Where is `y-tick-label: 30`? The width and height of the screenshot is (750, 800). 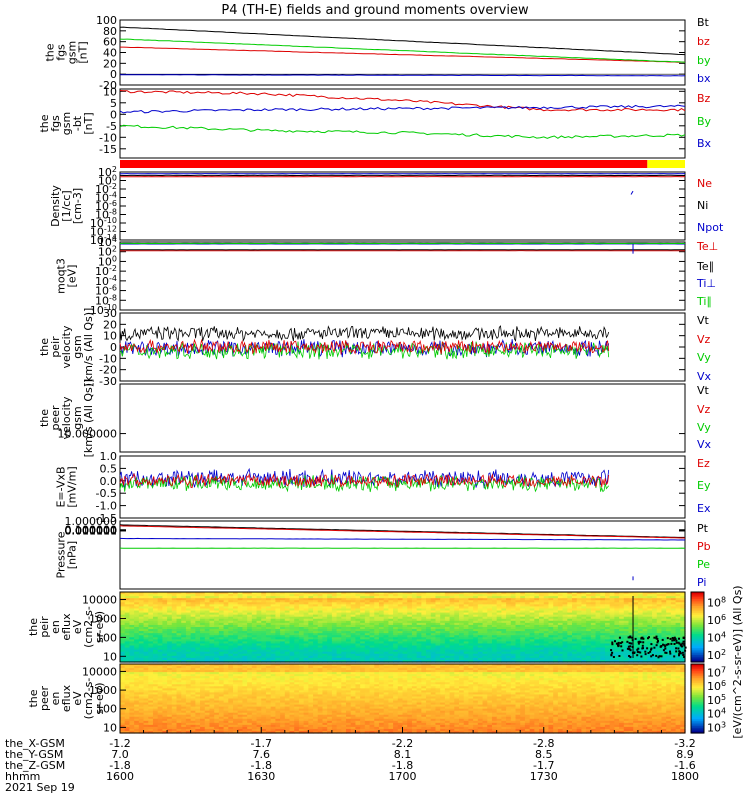
y-tick-label: 30 is located at coordinates (110, 313).